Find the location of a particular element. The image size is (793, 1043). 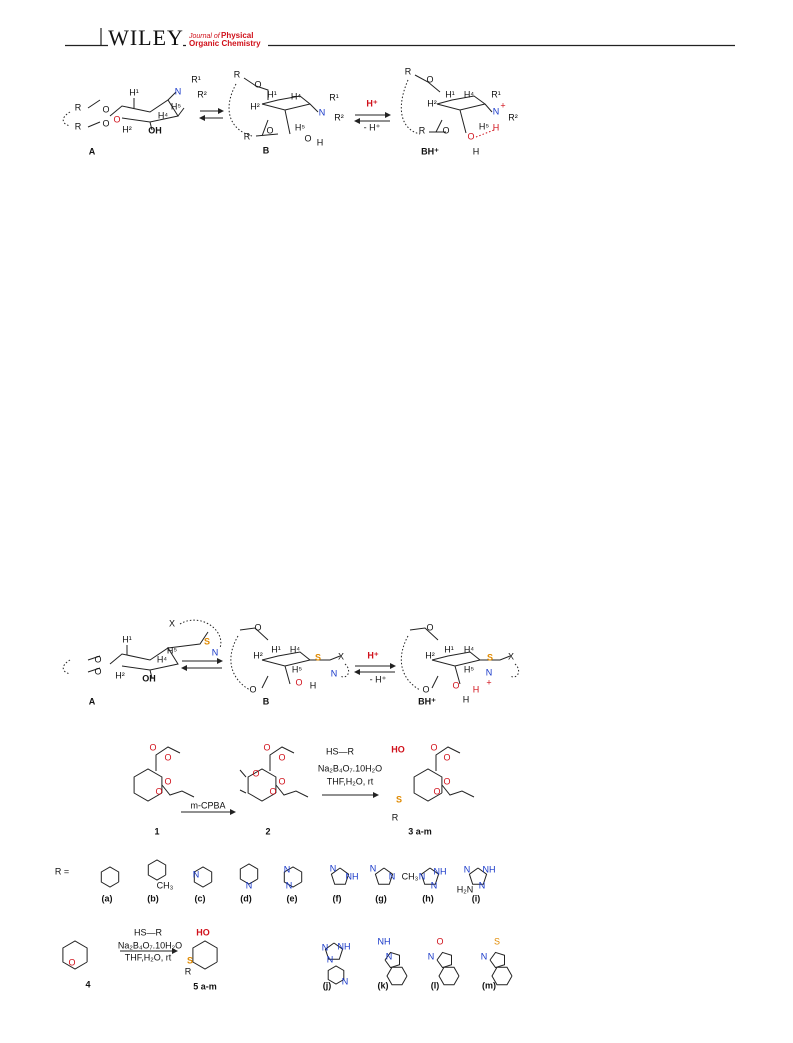

atom-label: A is located at coordinates (92, 701).